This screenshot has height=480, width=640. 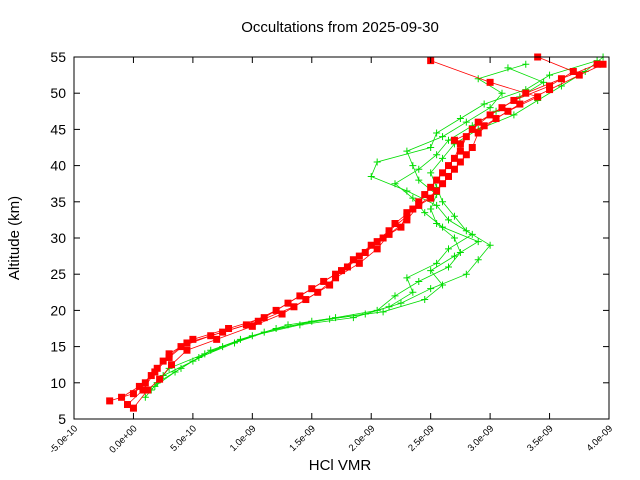 What do you see at coordinates (14, 238) in the screenshot?
I see `y-axis-label: Altitude (km)` at bounding box center [14, 238].